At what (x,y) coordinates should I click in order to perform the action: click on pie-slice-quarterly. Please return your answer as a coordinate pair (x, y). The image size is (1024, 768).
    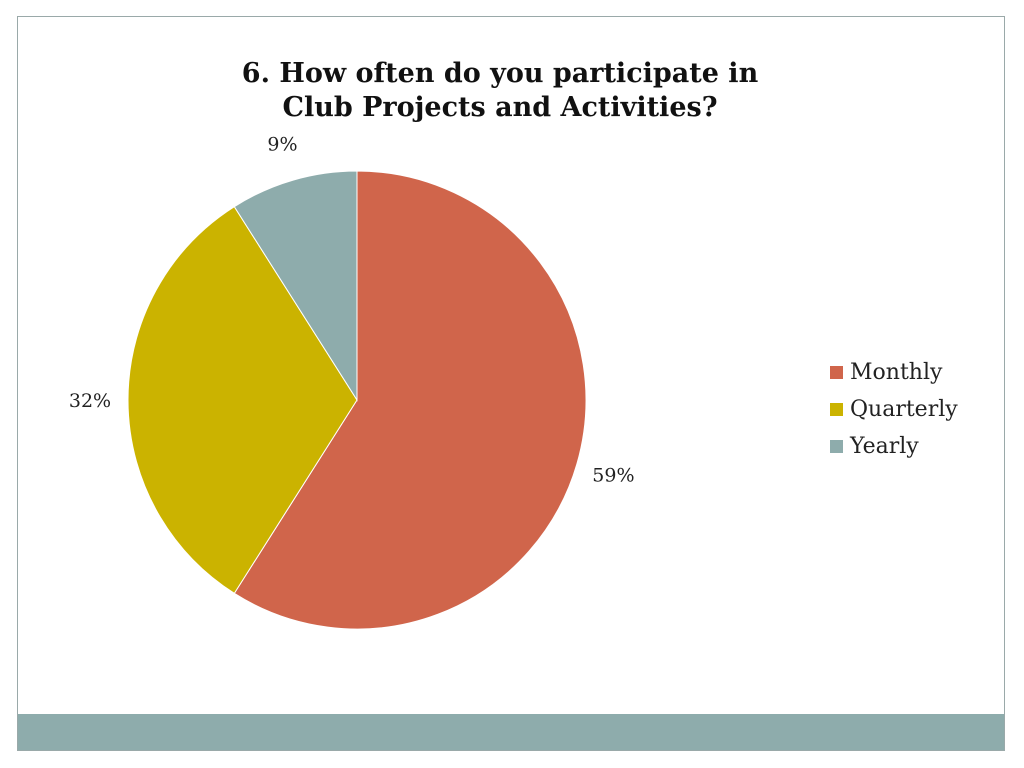
    Looking at the image, I should click on (242, 400).